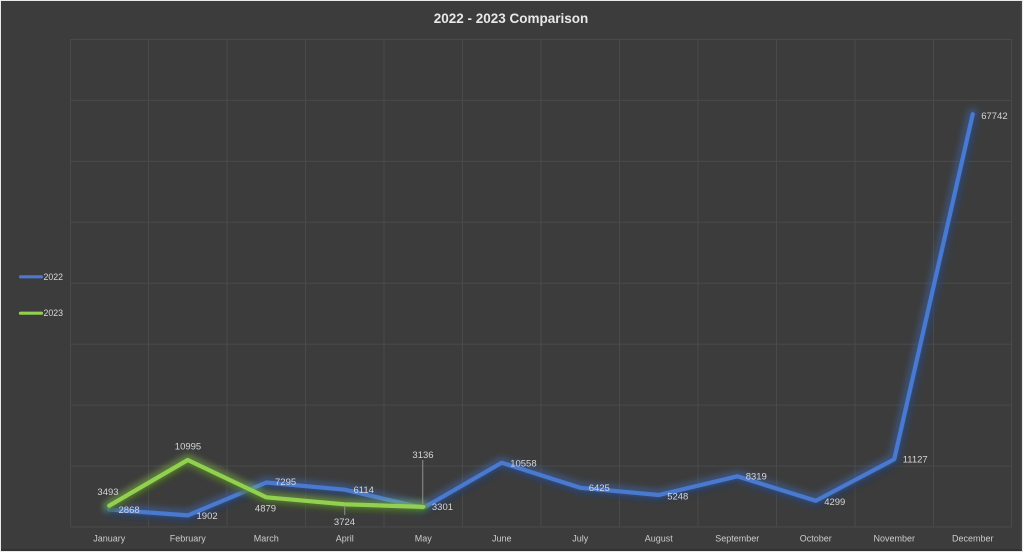  What do you see at coordinates (344, 522) in the screenshot?
I see `svg-text: 3724` at bounding box center [344, 522].